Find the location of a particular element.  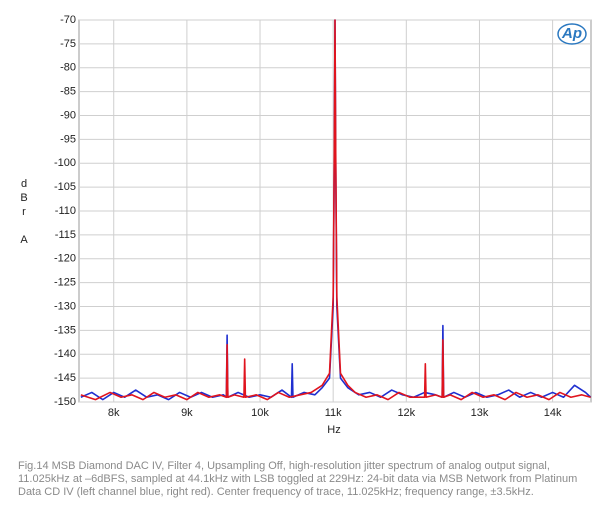

y-tick-label: -85 is located at coordinates (68, 92).